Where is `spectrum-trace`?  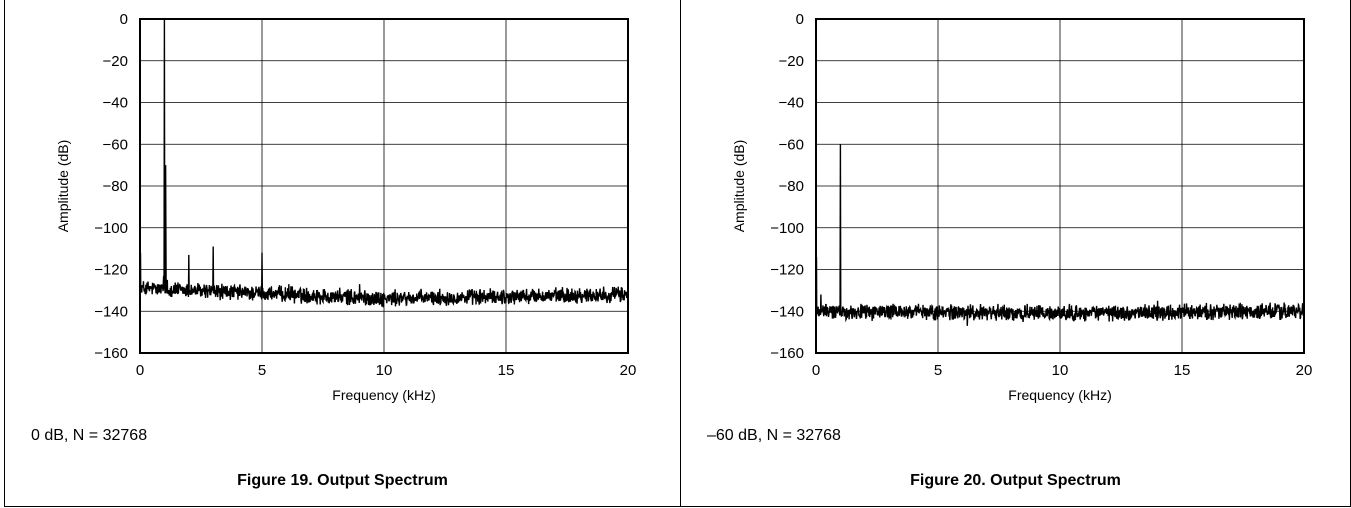 spectrum-trace is located at coordinates (1060, 235).